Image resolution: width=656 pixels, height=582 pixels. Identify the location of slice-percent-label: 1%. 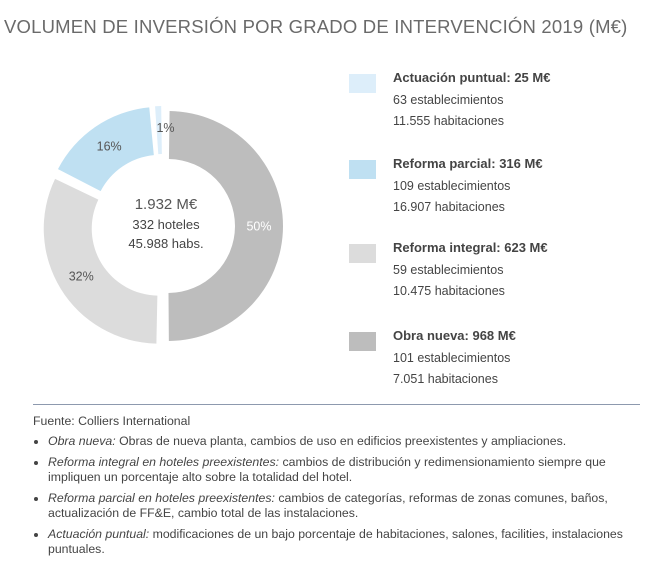
(165, 128).